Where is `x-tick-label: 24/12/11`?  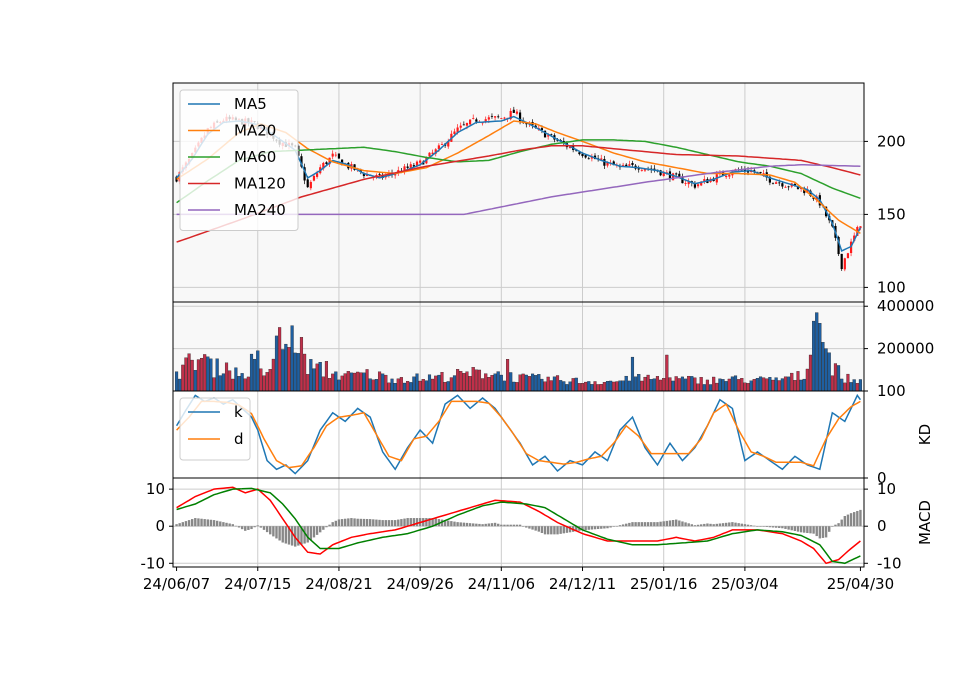 x-tick-label: 24/12/11 is located at coordinates (582, 584).